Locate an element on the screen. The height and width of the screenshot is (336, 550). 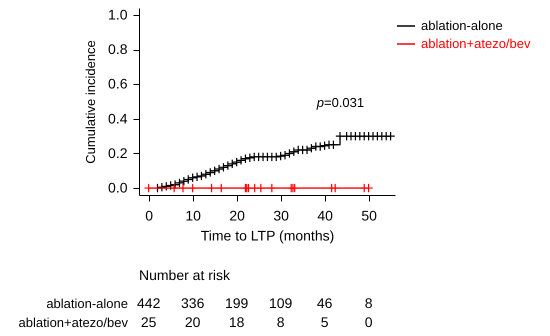
y-tick-label: 0.6 is located at coordinates (118, 84).